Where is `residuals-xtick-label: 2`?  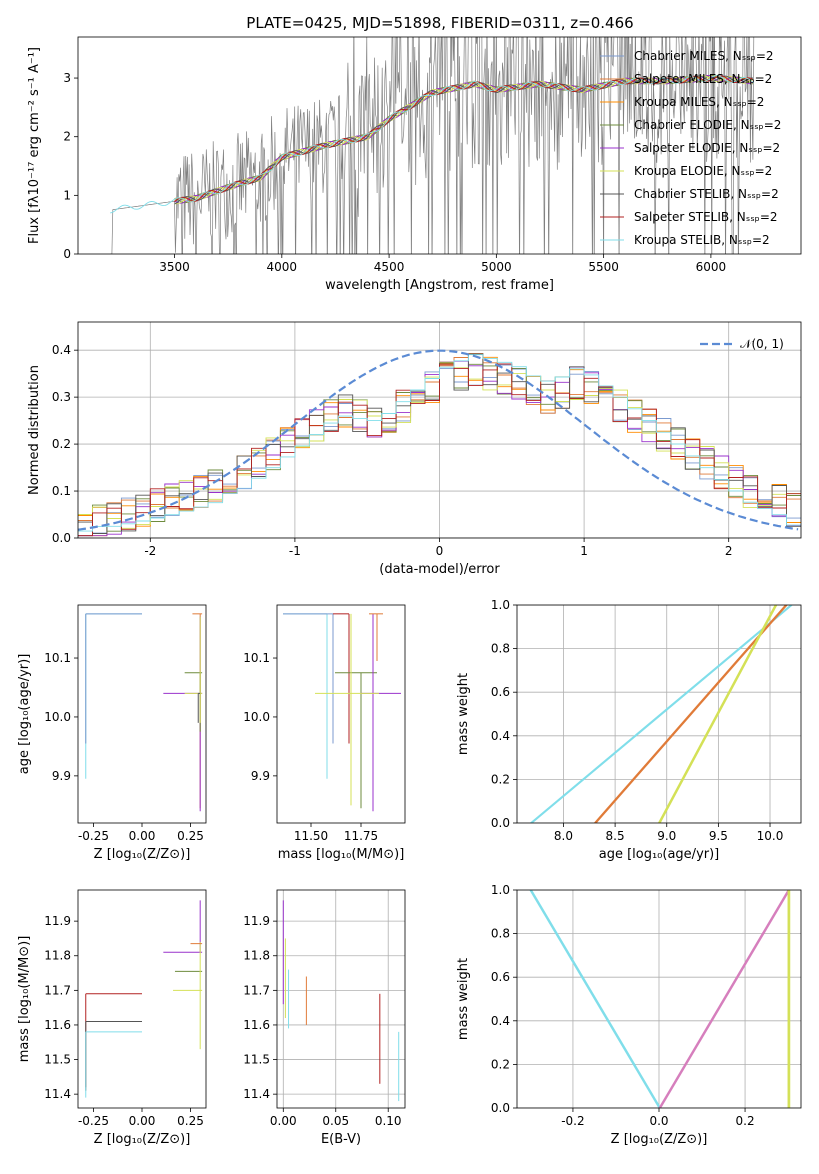
residuals-xtick-label: 2 is located at coordinates (729, 551).